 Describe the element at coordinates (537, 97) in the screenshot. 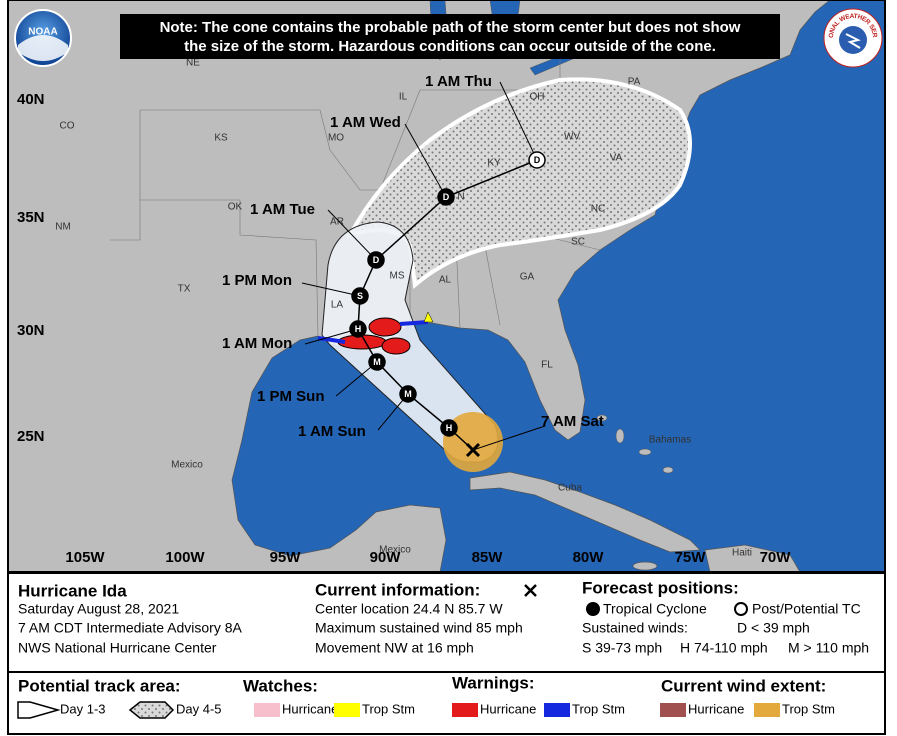

I see `region-label: OH` at that location.